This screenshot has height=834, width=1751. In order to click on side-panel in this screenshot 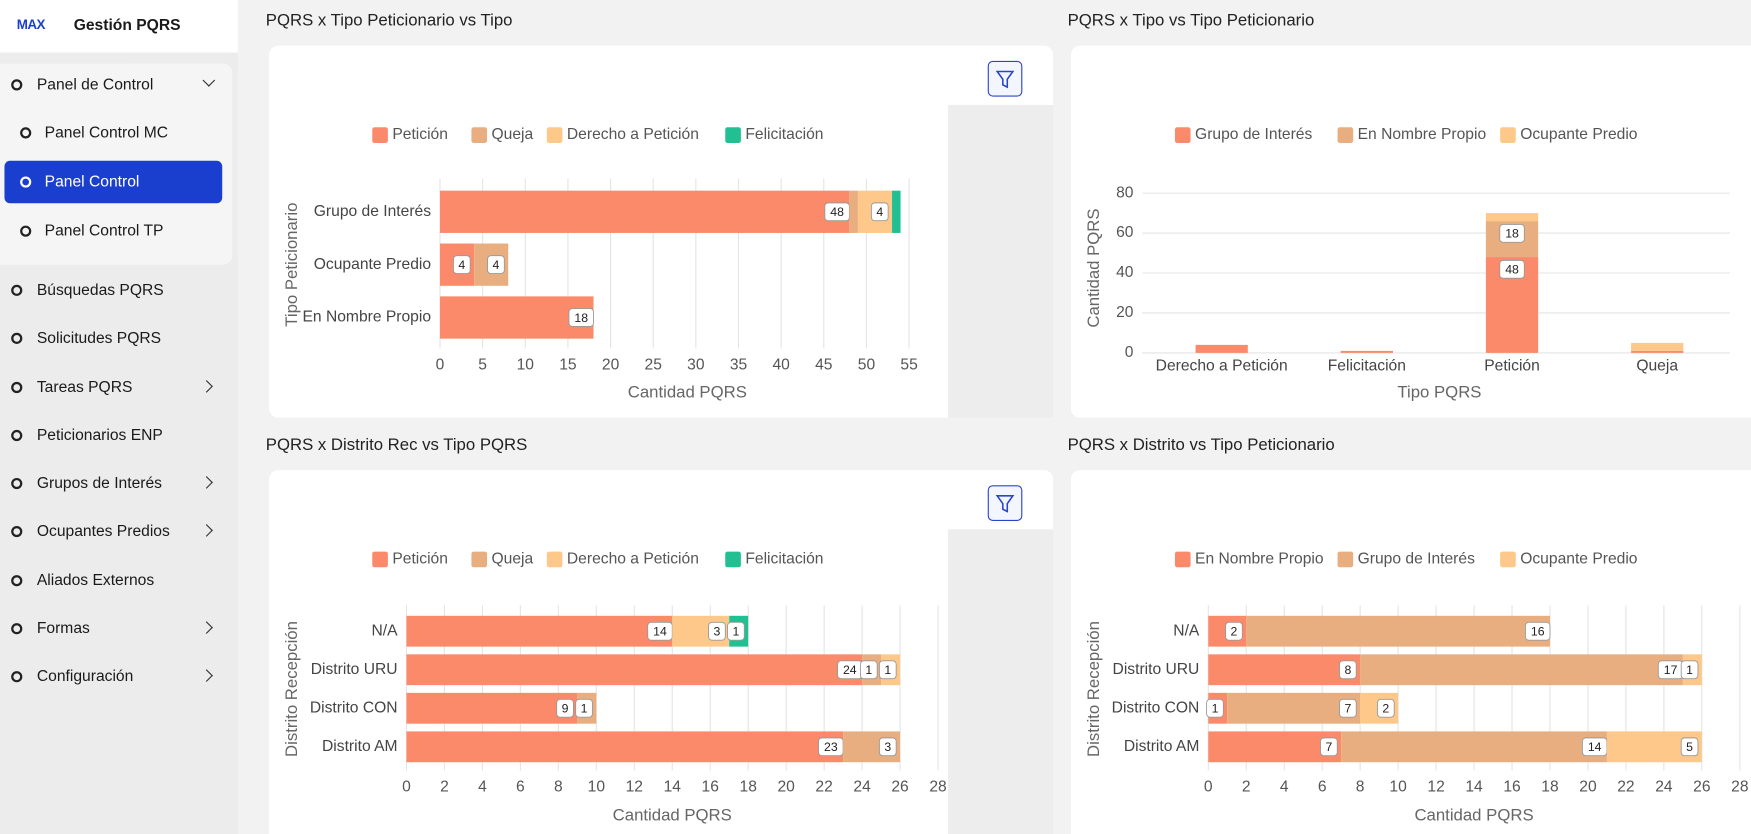, I will do `click(1001, 681)`.